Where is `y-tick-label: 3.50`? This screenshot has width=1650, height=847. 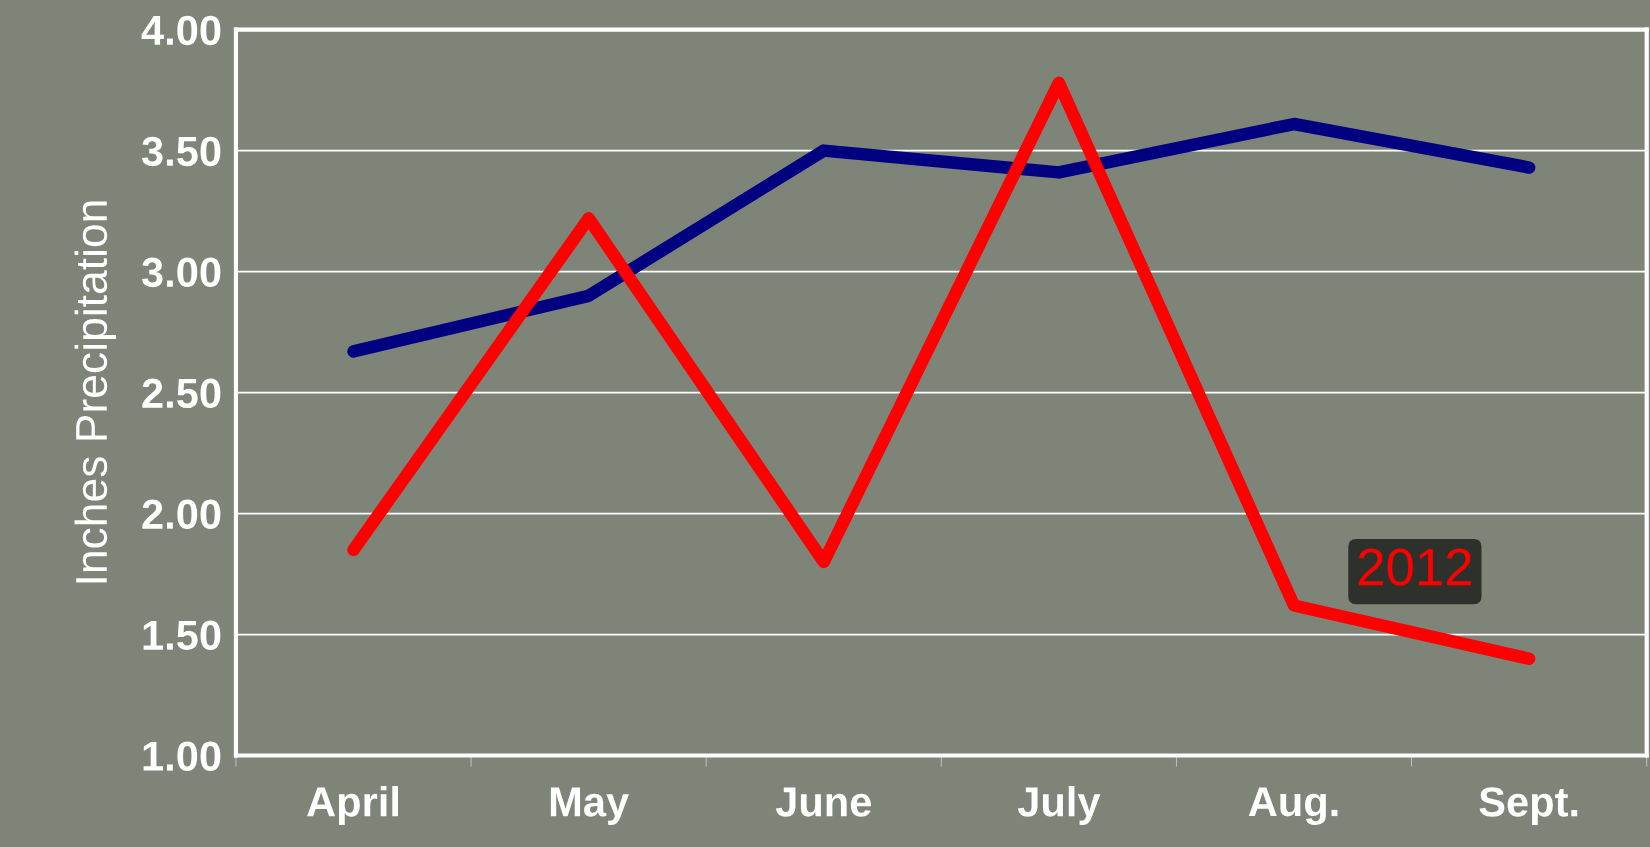 y-tick-label: 3.50 is located at coordinates (181, 151).